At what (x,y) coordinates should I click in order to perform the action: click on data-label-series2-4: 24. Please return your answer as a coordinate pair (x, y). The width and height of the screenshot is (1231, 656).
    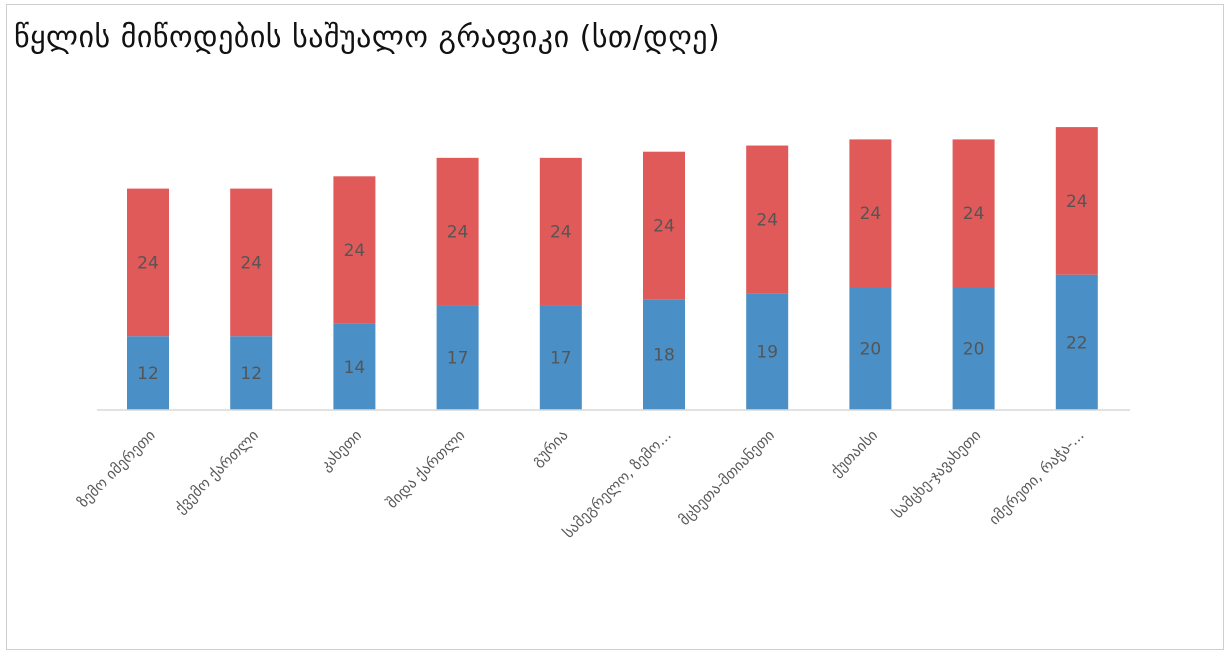
    Looking at the image, I should click on (458, 233).